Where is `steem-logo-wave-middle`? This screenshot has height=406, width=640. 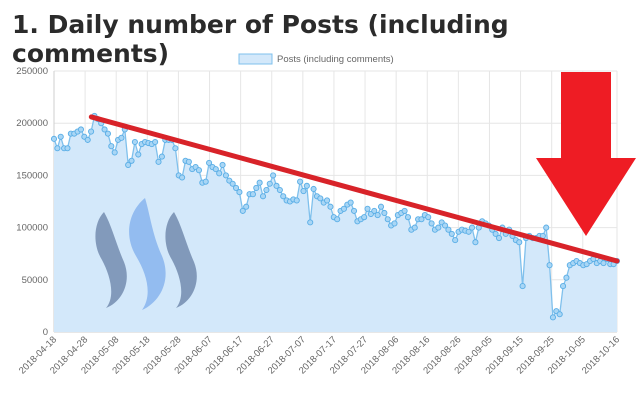
steem-logo-wave-middle is located at coordinates (147, 254).